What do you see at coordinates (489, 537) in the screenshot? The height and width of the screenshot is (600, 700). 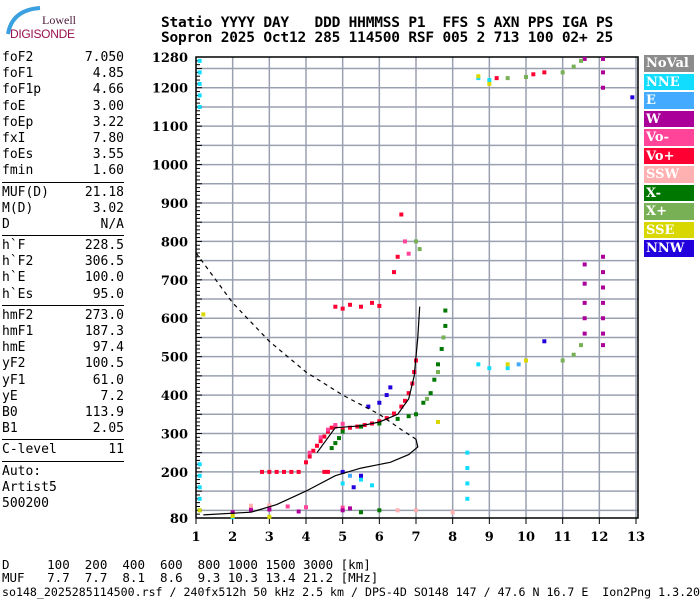 I see `x-tick-label: 9` at bounding box center [489, 537].